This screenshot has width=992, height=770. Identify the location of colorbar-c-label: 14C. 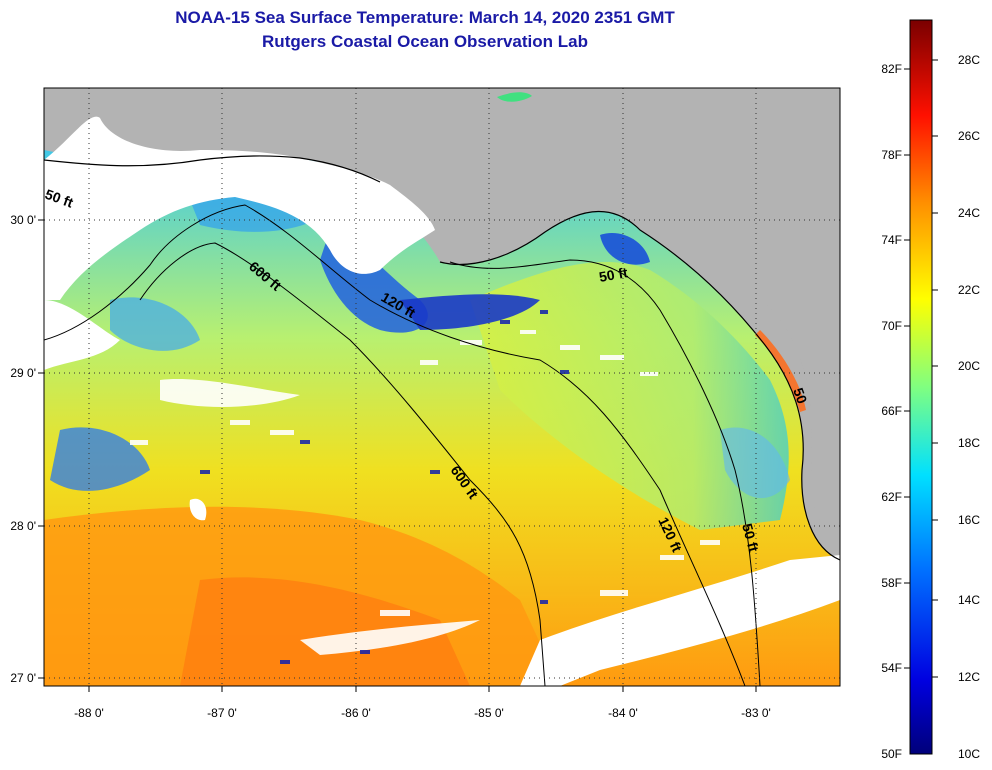
(969, 600).